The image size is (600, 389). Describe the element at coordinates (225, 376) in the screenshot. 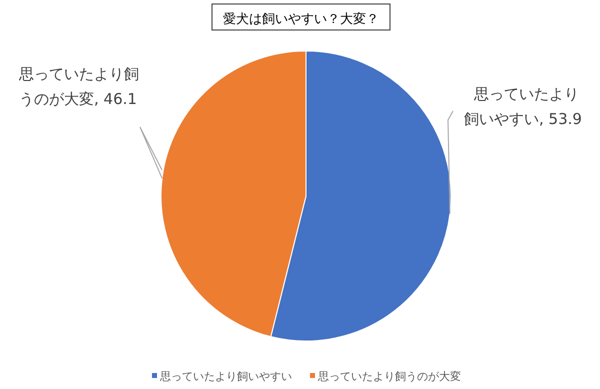

I see `legend-label: 思っていたより飼いやすい` at that location.